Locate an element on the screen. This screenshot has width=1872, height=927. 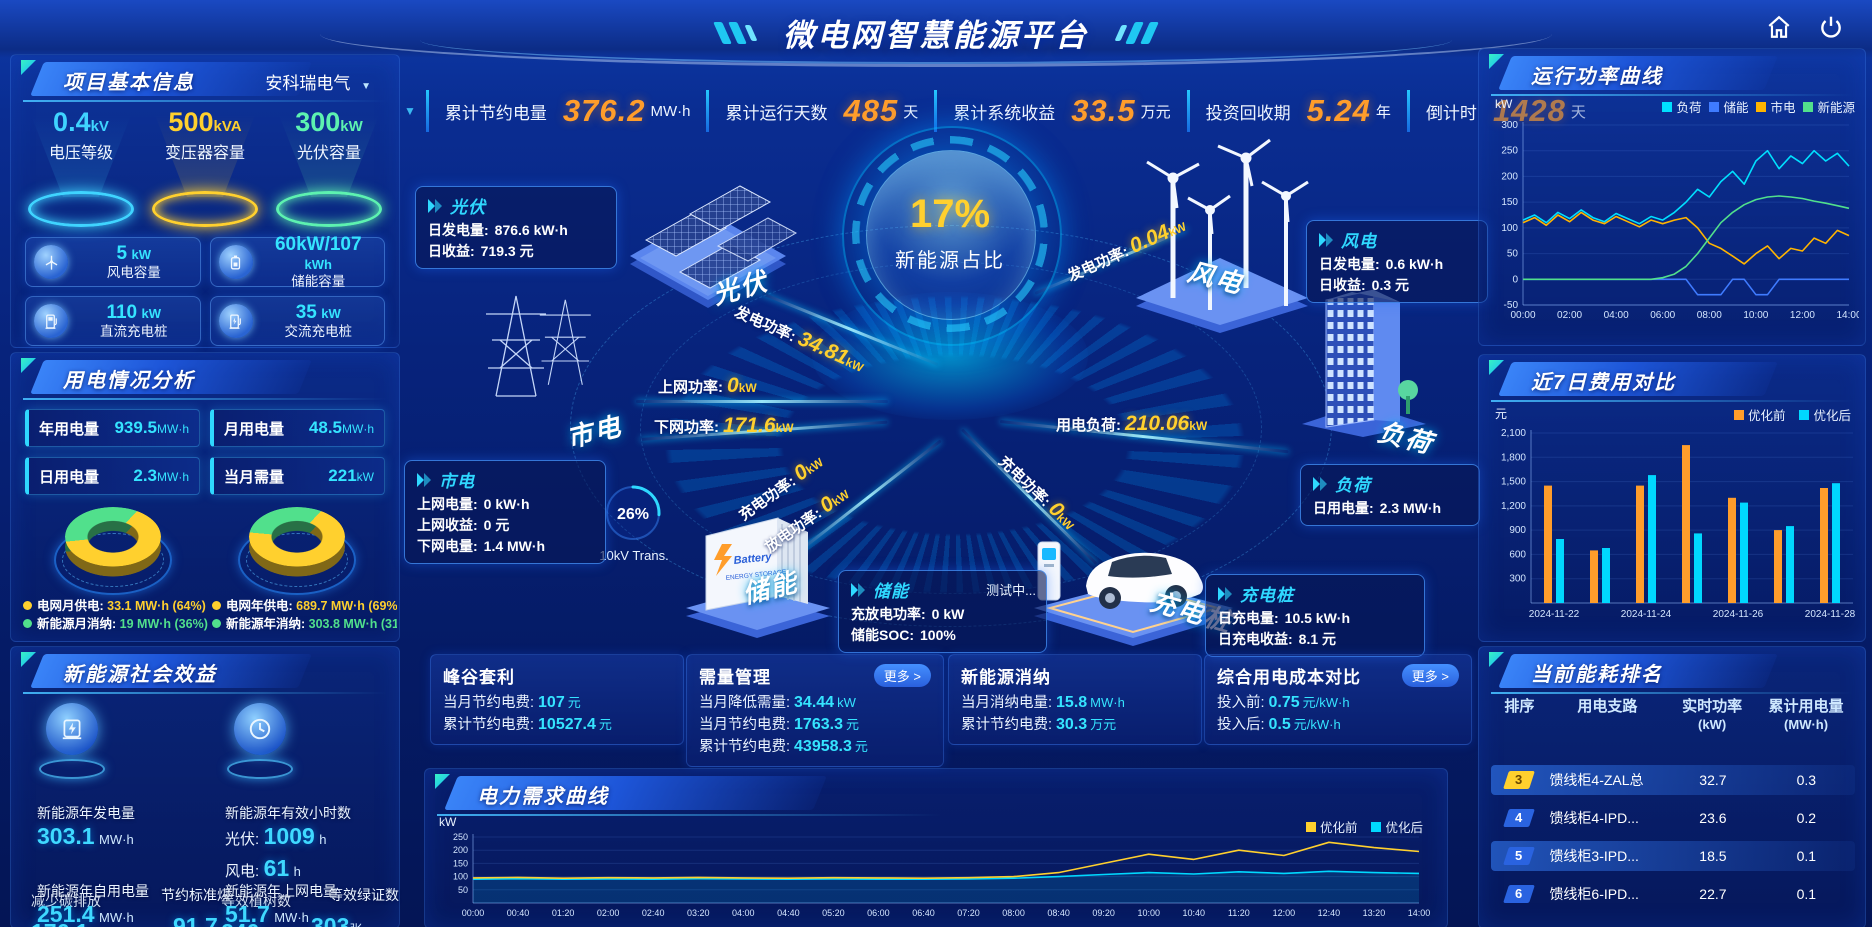
kpi-line: 当月节约电费: 1763.3 元 is located at coordinates (779, 724).